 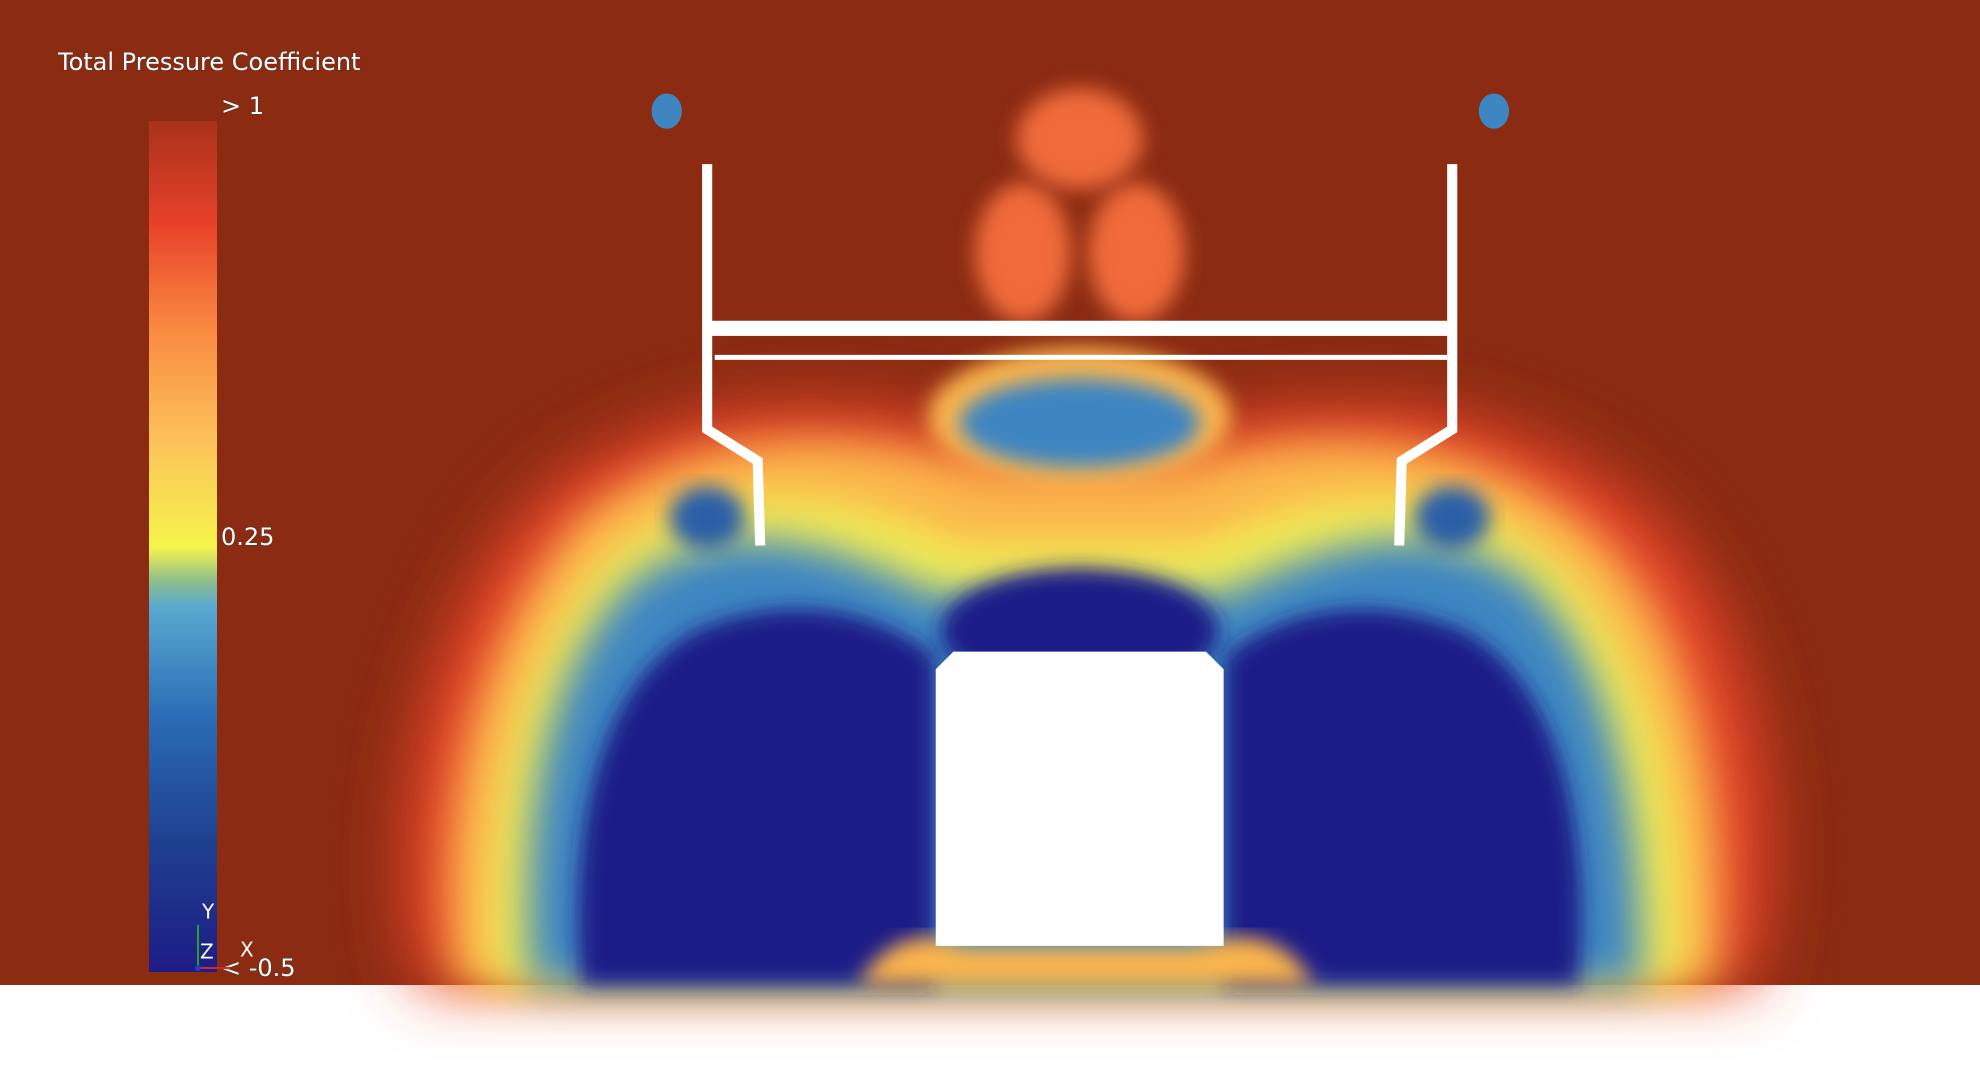 What do you see at coordinates (207, 952) in the screenshot?
I see `triad-z-label: Z` at bounding box center [207, 952].